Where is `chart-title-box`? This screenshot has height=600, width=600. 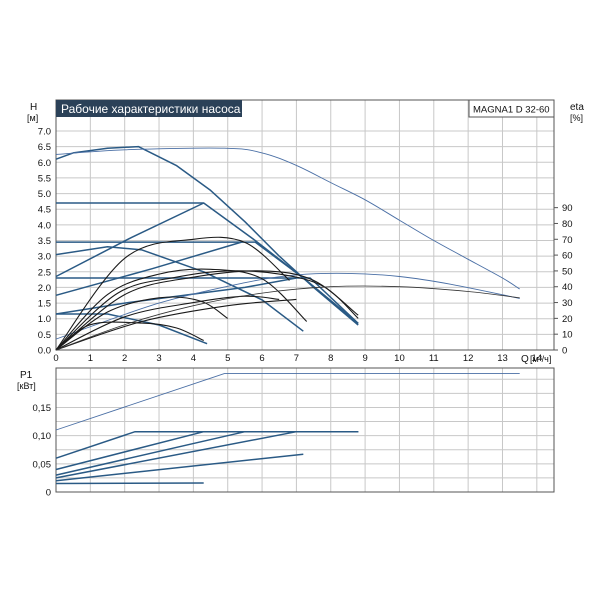
chart-title-box is located at coordinates (149, 108).